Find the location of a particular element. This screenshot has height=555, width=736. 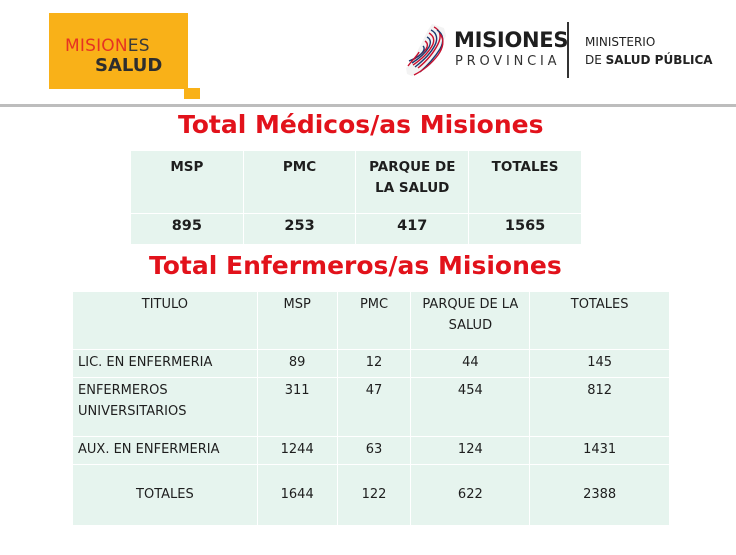

cell-msp: 311 is located at coordinates (297, 407).